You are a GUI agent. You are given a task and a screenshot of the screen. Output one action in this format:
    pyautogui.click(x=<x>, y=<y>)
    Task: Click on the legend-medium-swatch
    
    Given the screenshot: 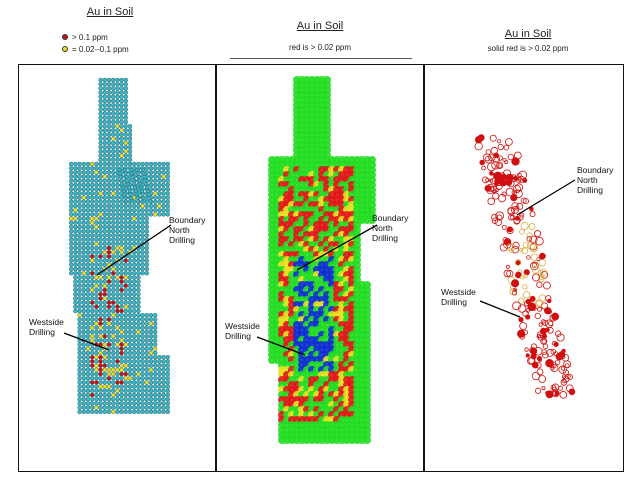 What is the action you would take?
    pyautogui.click(x=65, y=49)
    